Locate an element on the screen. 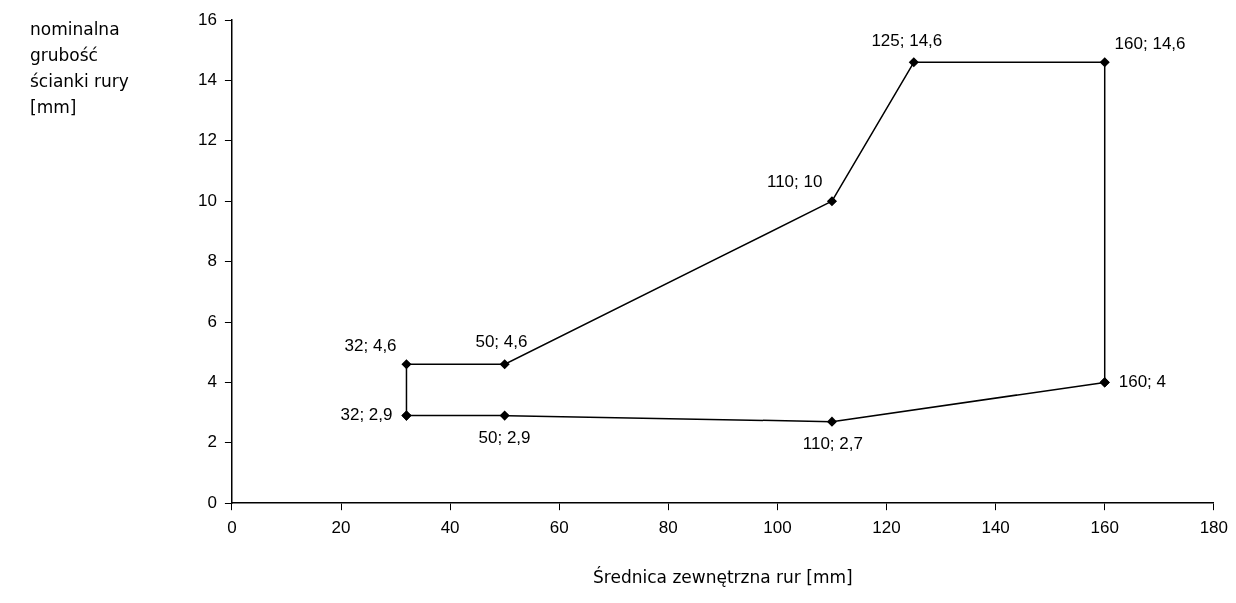  x-tick-label: 40 is located at coordinates (450, 528).